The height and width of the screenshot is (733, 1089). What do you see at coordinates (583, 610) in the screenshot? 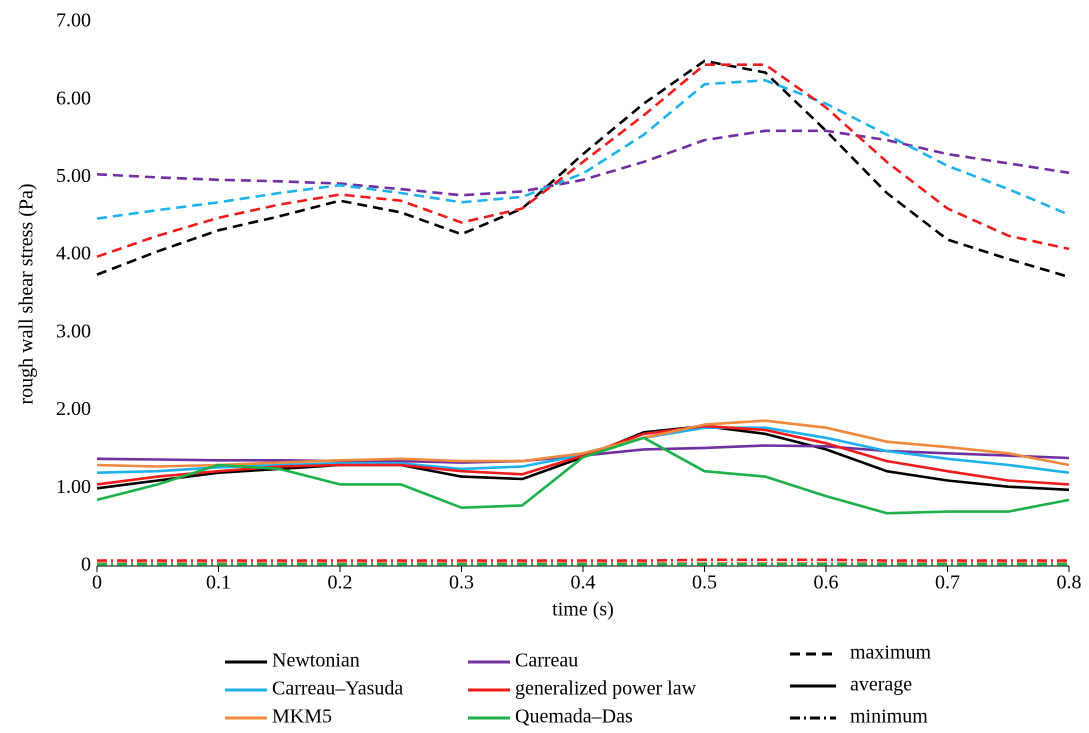
I see `x-axis-label: time (s)` at bounding box center [583, 610].